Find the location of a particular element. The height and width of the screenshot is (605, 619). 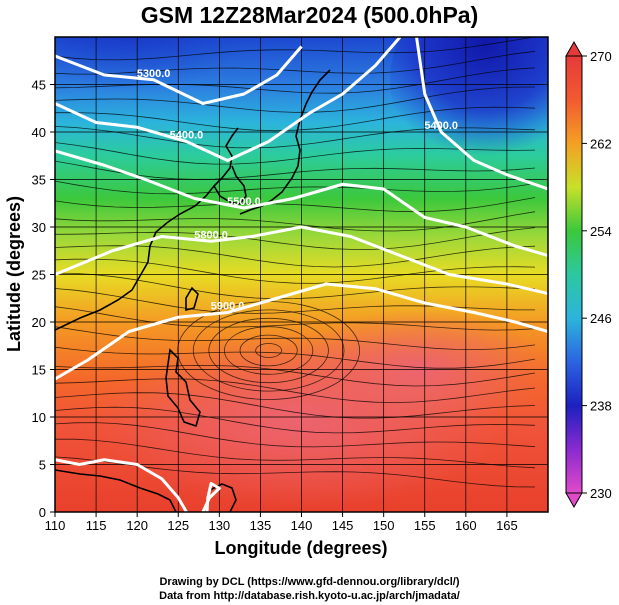

coastline-taiwan is located at coordinates (192, 299).